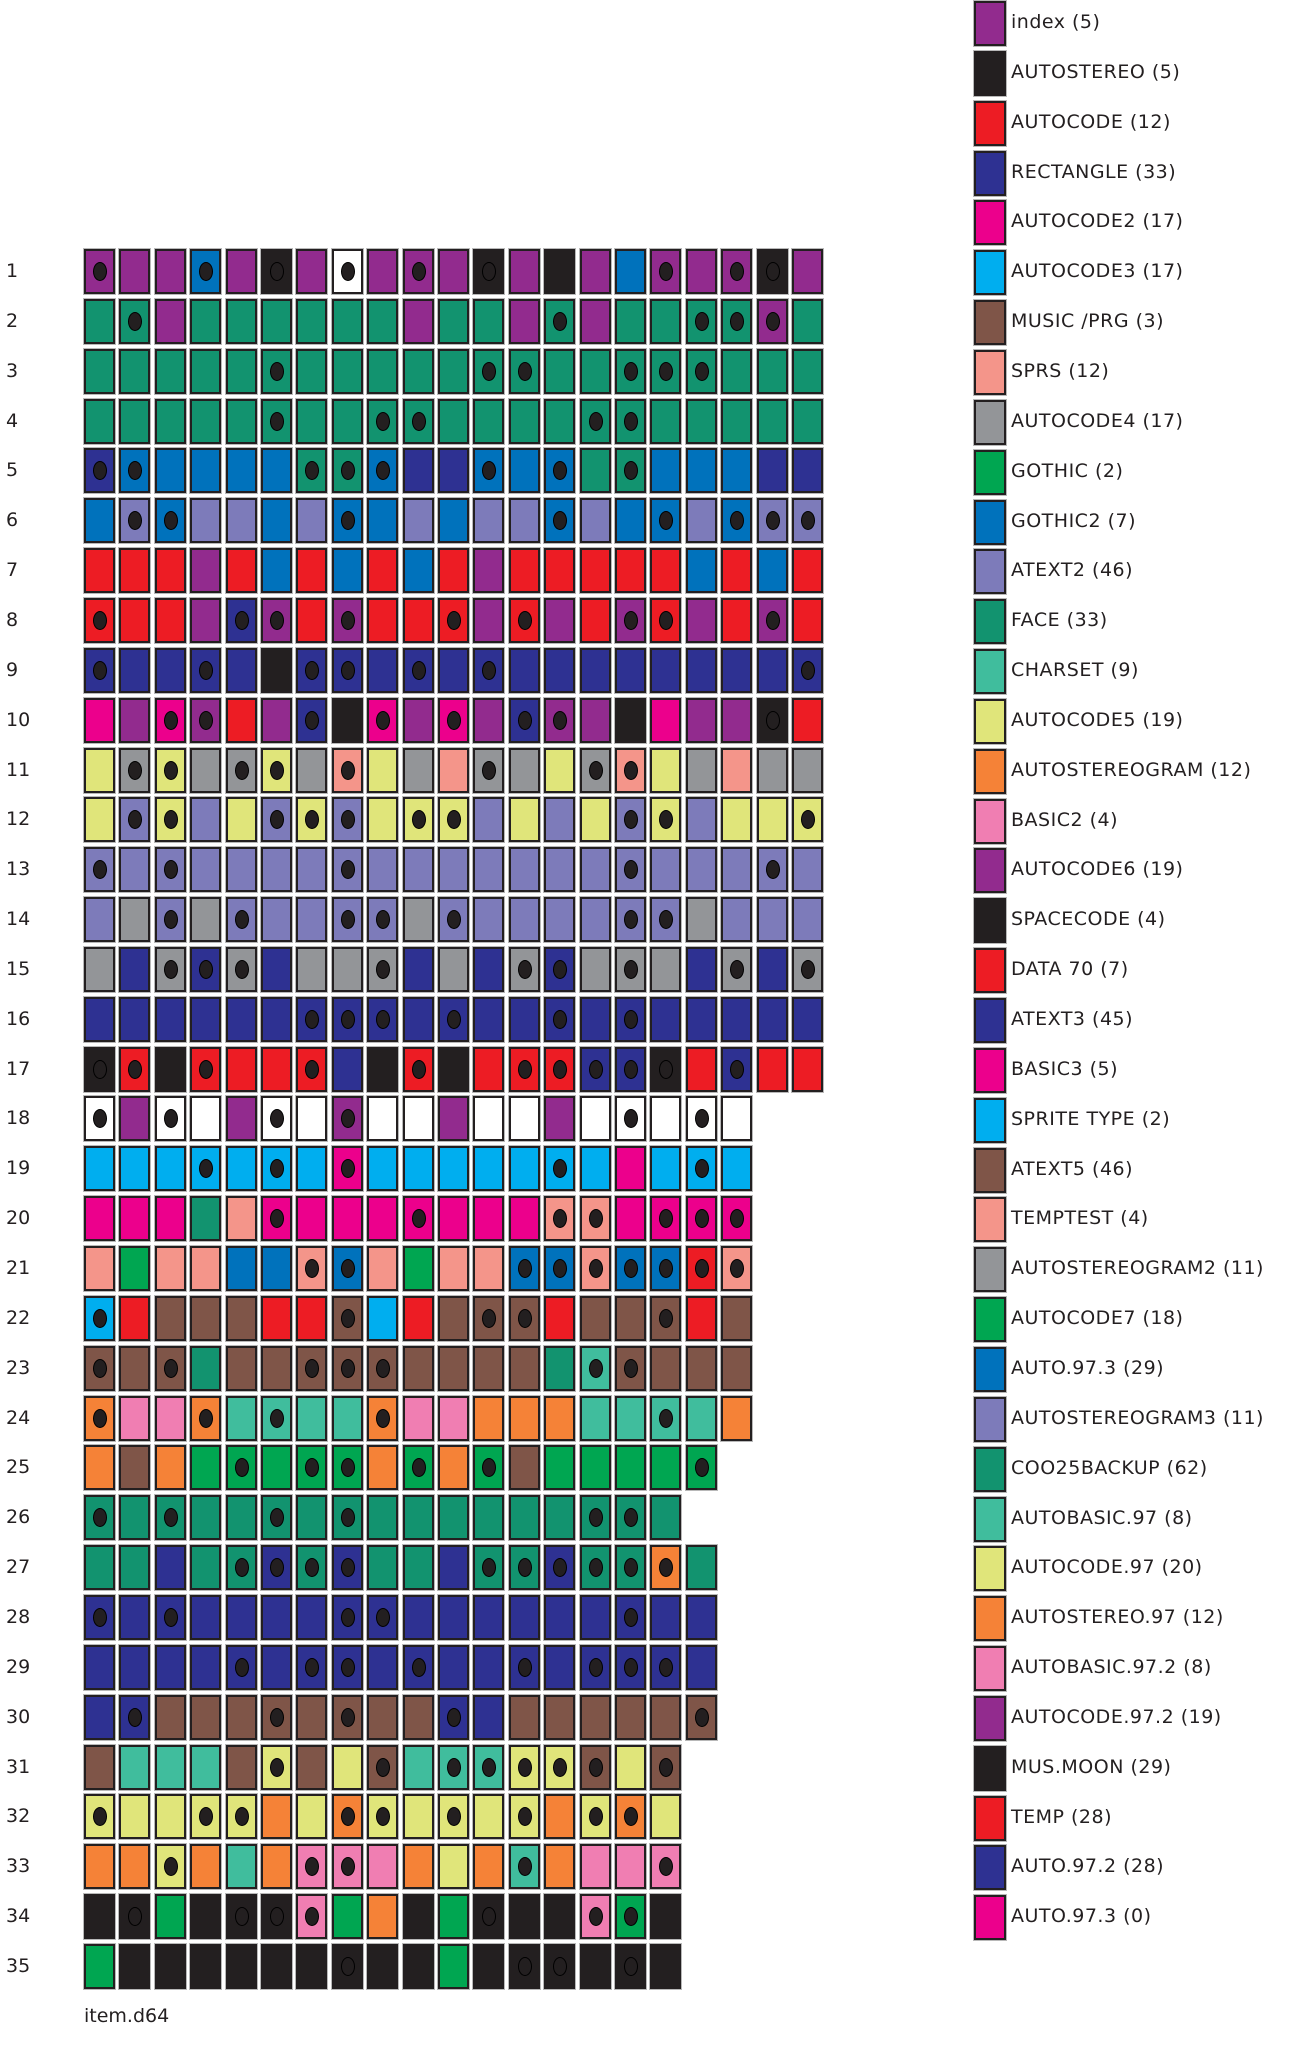 This screenshot has height=2063, width=1293. Describe the element at coordinates (1102, 1517) in the screenshot. I see `legend-label: AUTOBASIC.97 (8)` at that location.